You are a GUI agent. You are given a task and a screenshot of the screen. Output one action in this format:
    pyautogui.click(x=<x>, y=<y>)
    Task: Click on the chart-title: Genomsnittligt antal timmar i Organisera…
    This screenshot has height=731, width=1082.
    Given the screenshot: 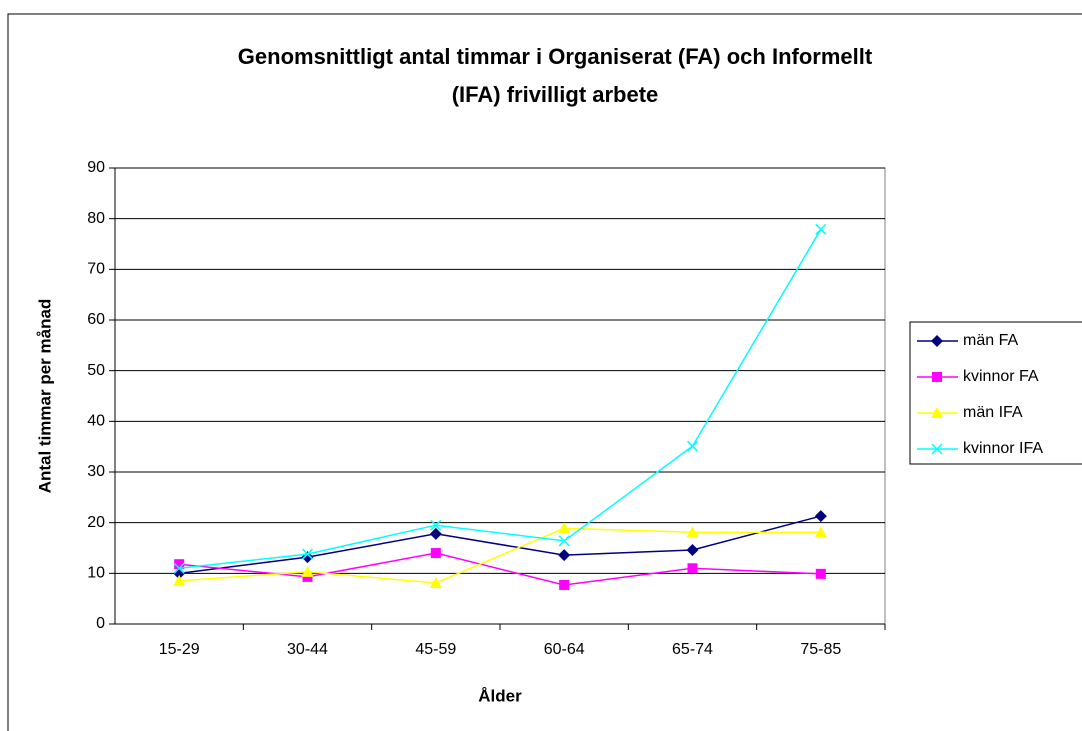 What is the action you would take?
    pyautogui.click(x=555, y=56)
    